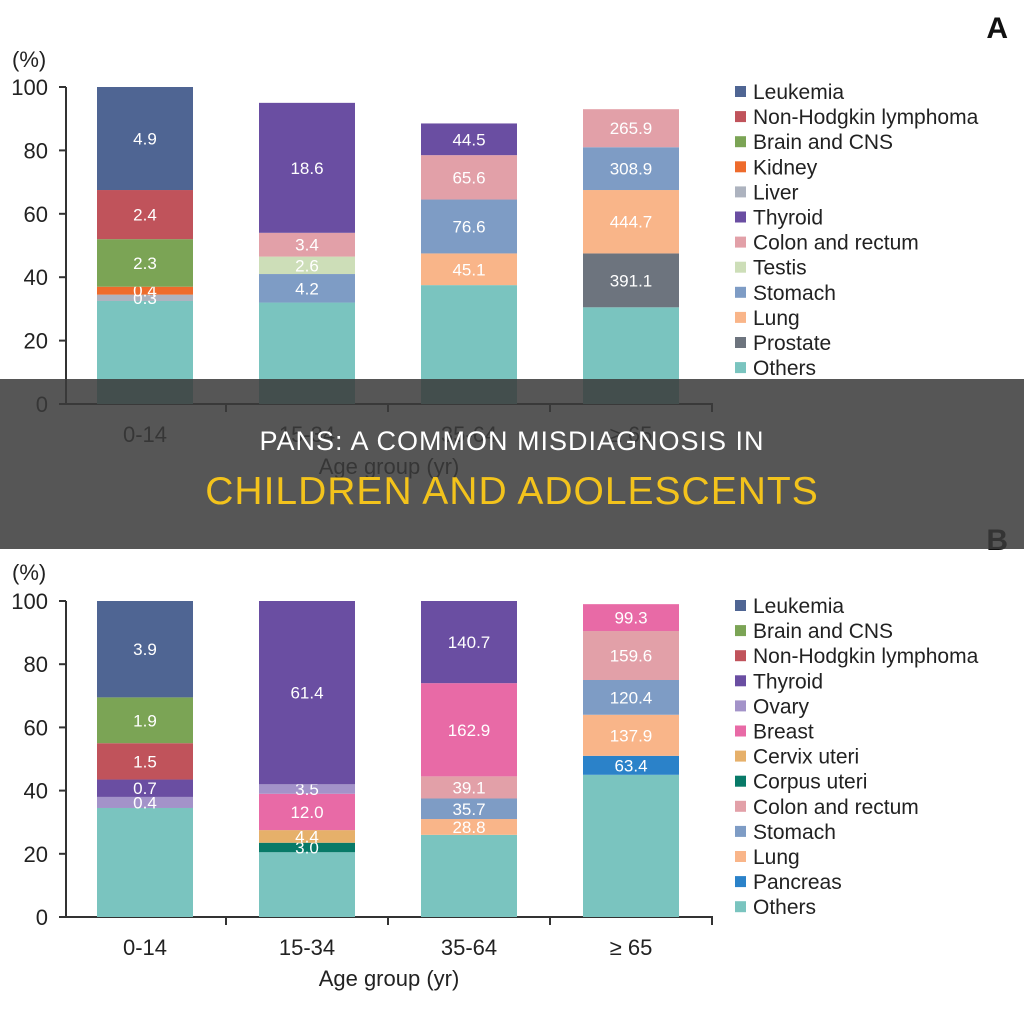 This screenshot has height=1011, width=1024. Describe the element at coordinates (783, 732) in the screenshot. I see `legend-item-breast: Breast` at that location.